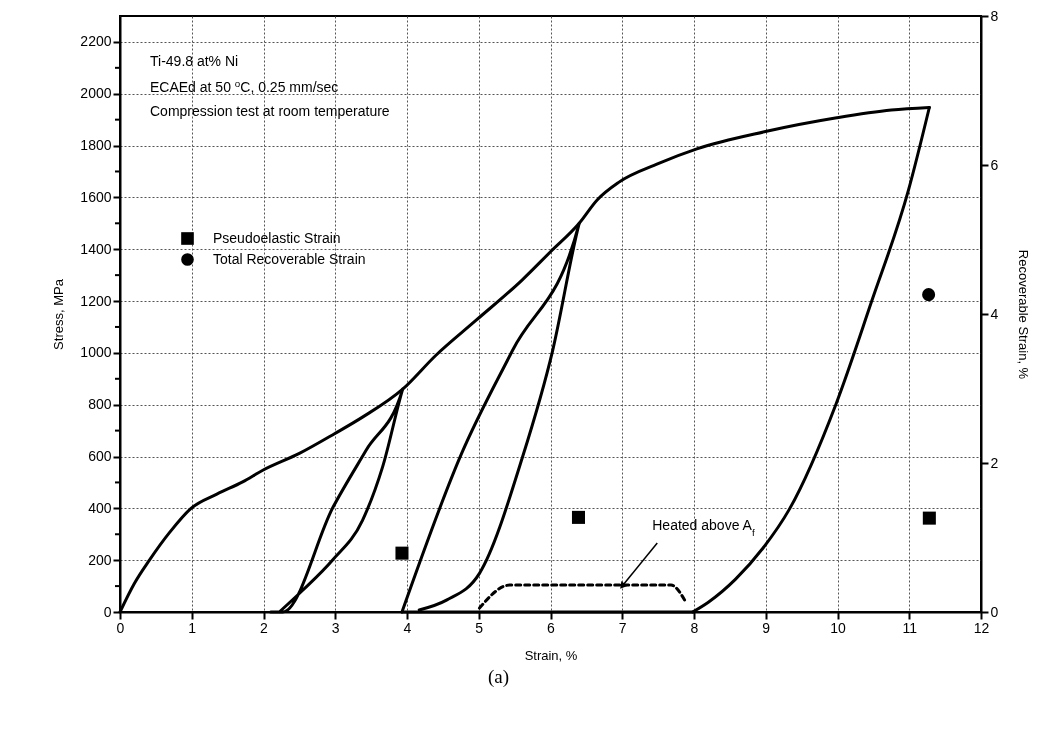 Image resolution: width=1062 pixels, height=730 pixels. I want to click on annotation: Compression test at room temperature, so click(270, 111).